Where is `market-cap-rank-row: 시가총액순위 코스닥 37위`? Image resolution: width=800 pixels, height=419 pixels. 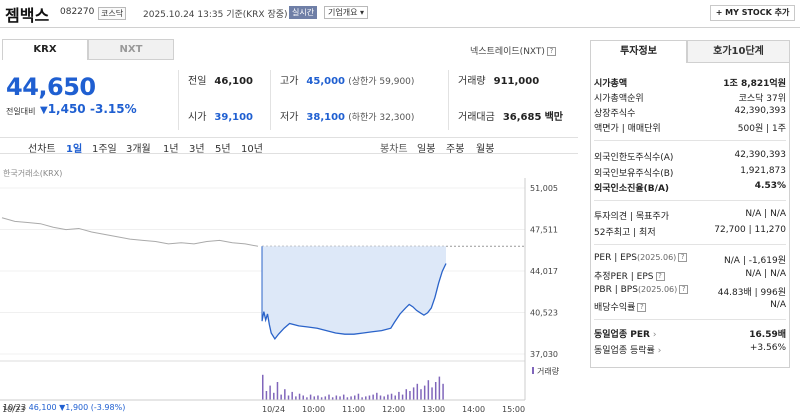
market-cap-rank-row: 시가총액순위 코스닥 37위 is located at coordinates (690, 99).